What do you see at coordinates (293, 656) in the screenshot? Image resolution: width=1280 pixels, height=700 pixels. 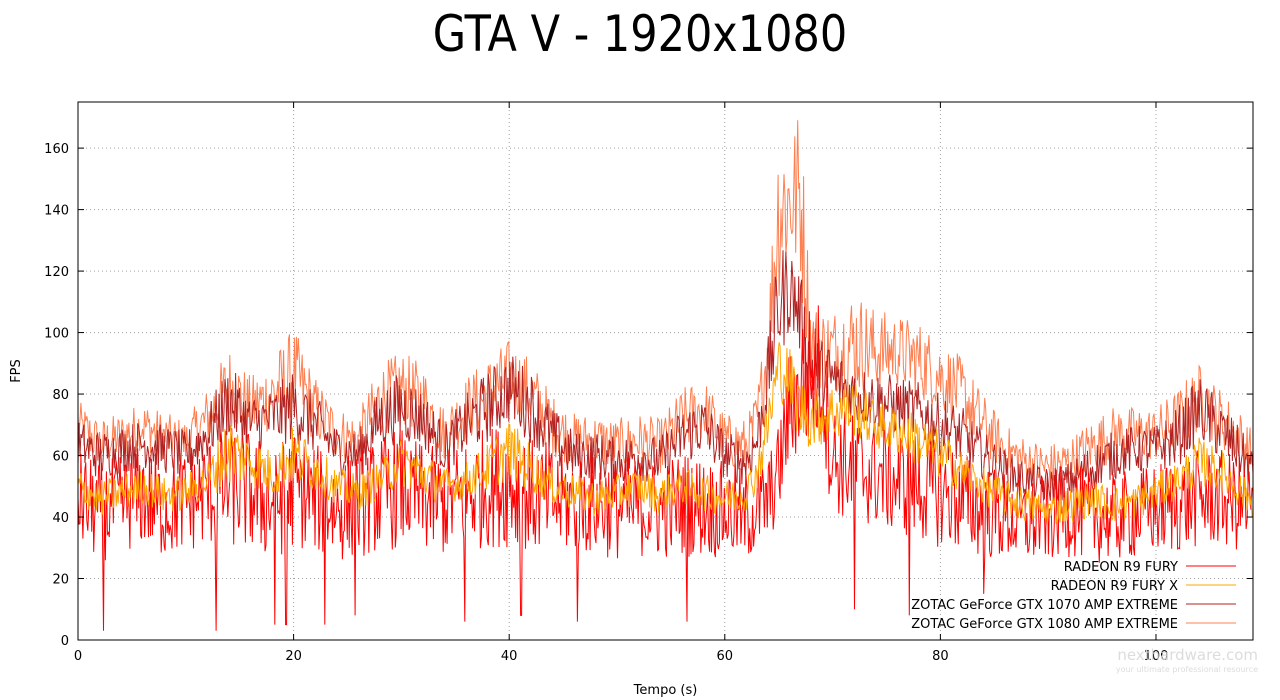 I see `x-tick-label: 20` at bounding box center [293, 656].